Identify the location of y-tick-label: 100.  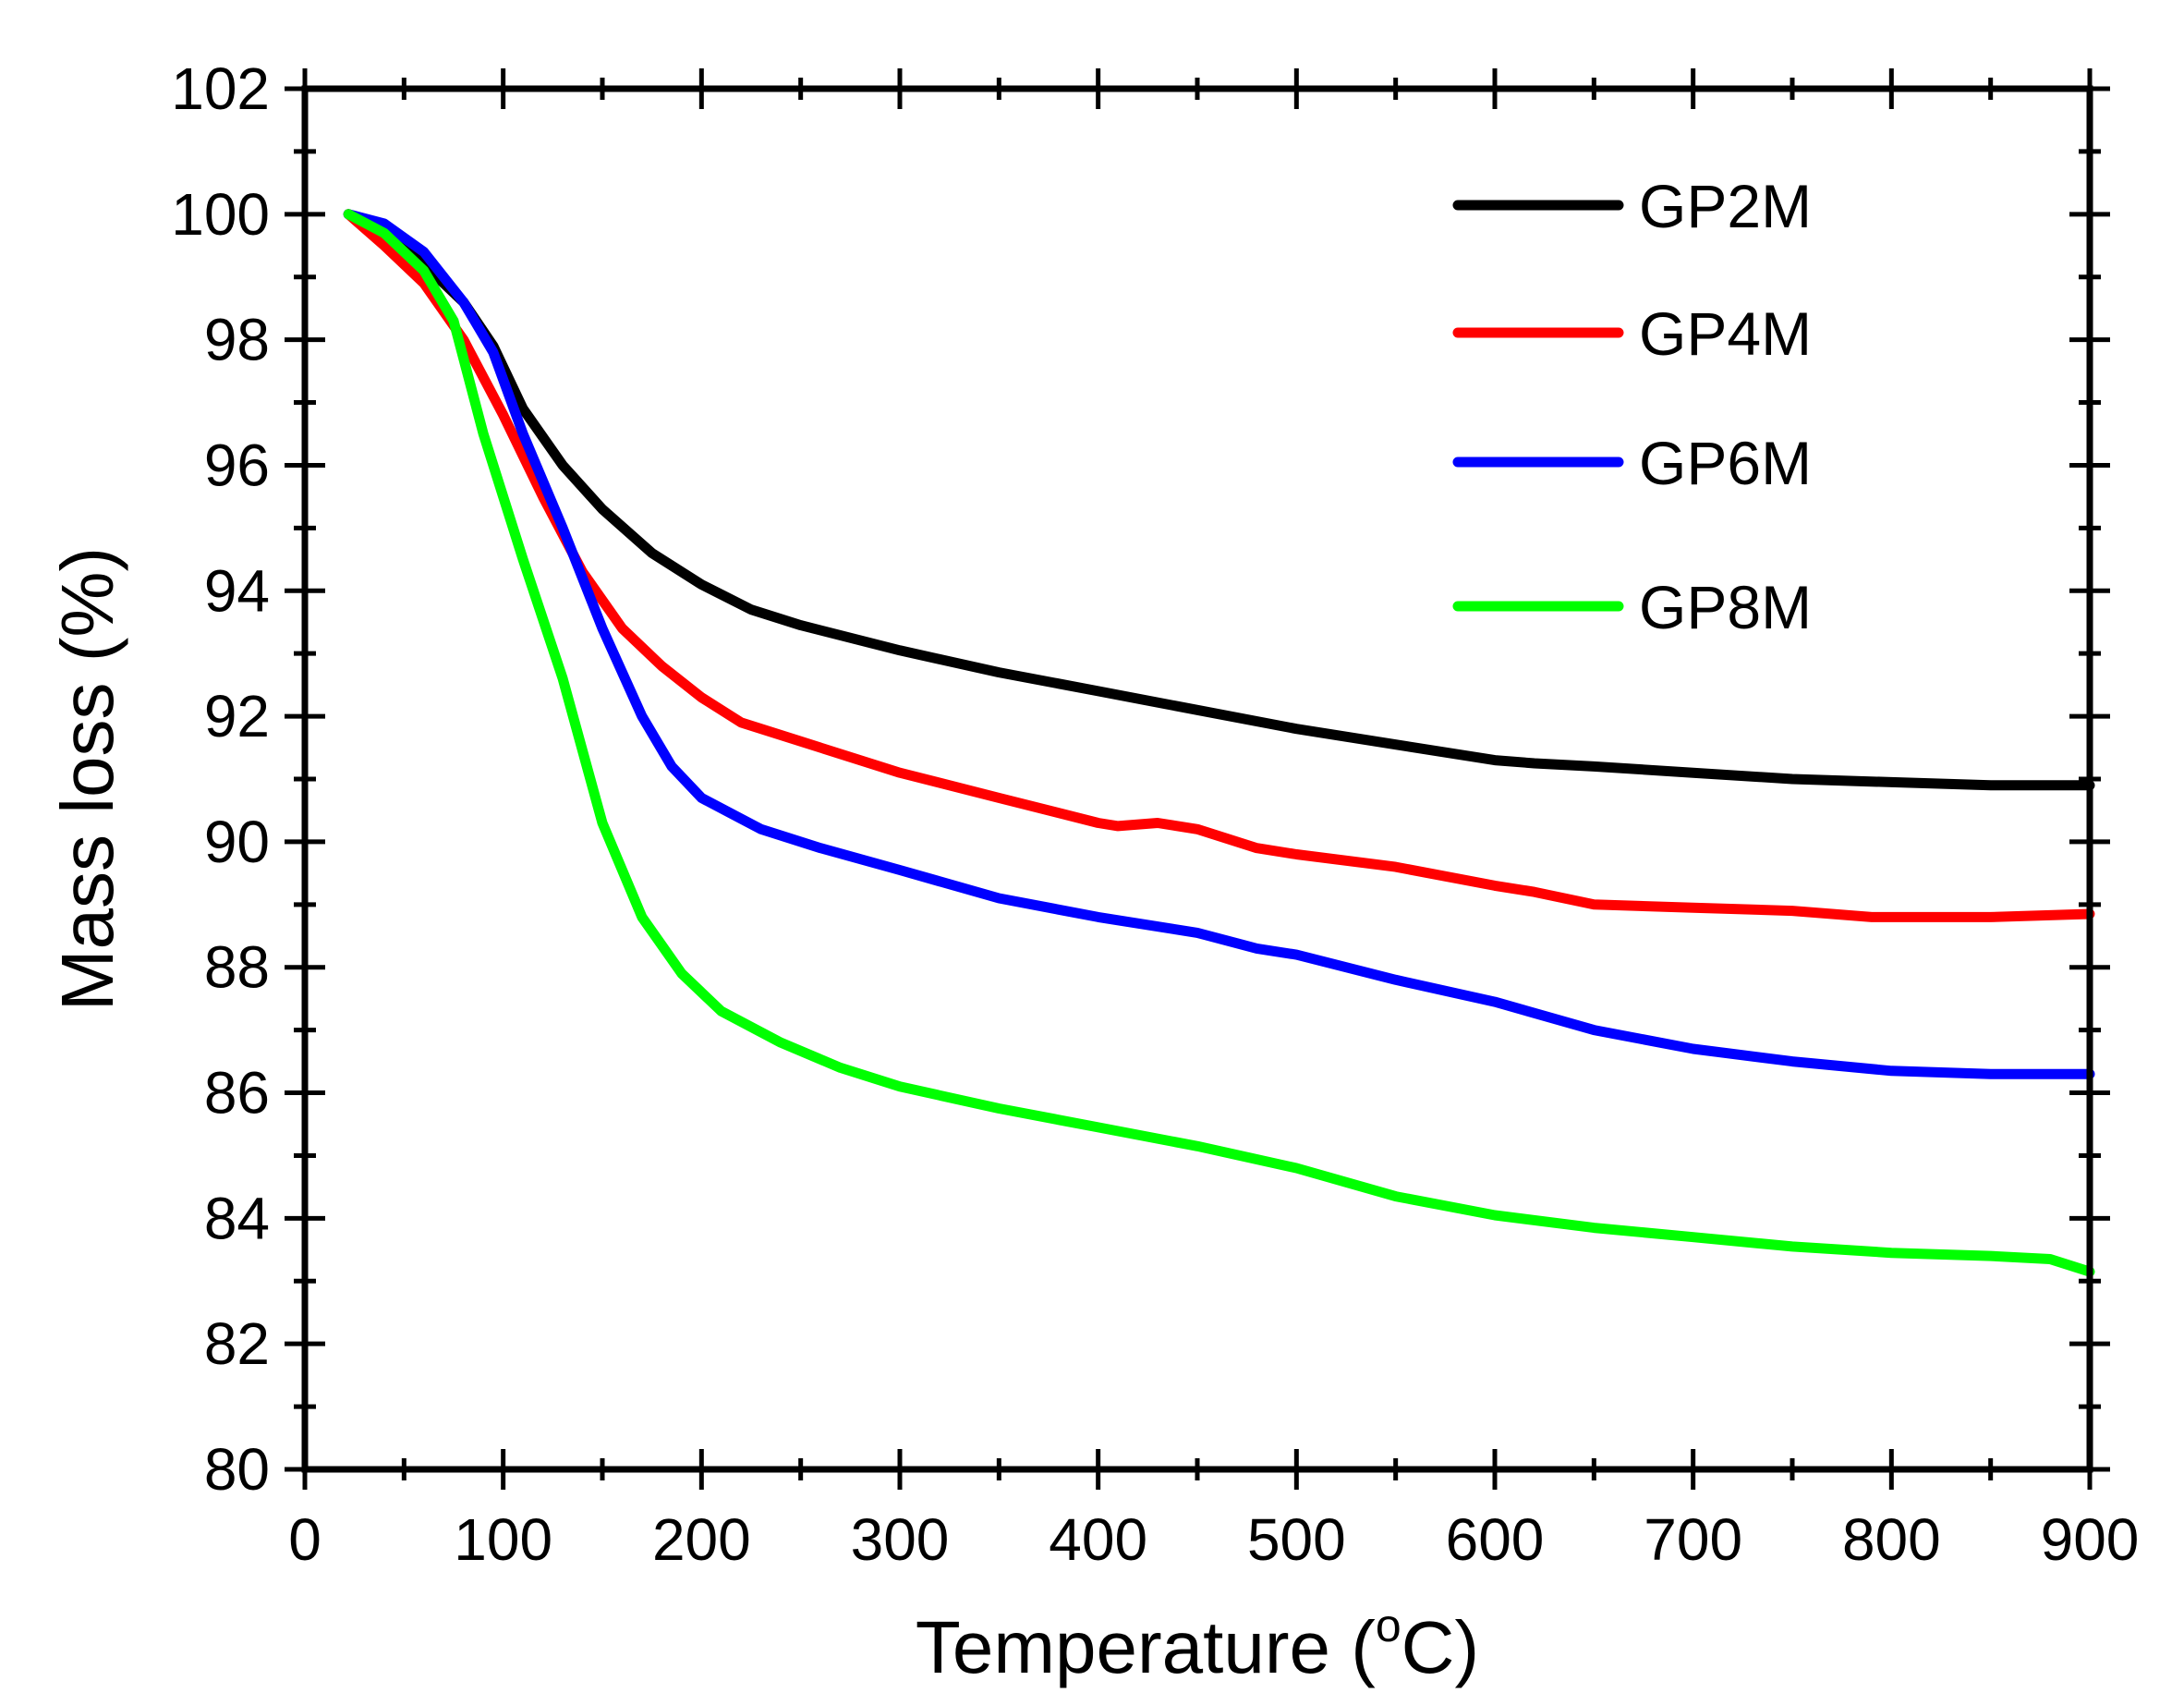
(220, 214).